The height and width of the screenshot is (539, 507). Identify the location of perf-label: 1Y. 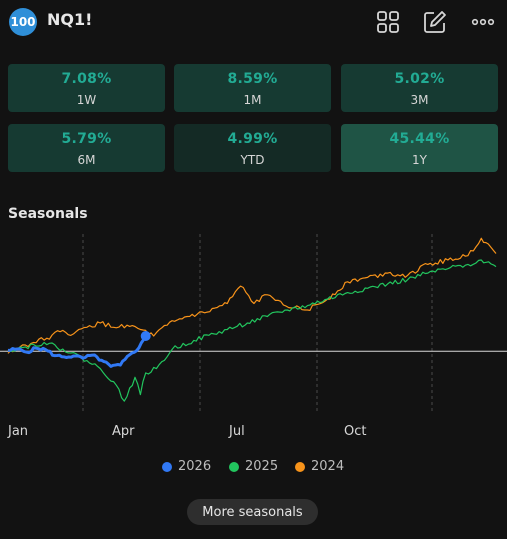
(419, 160).